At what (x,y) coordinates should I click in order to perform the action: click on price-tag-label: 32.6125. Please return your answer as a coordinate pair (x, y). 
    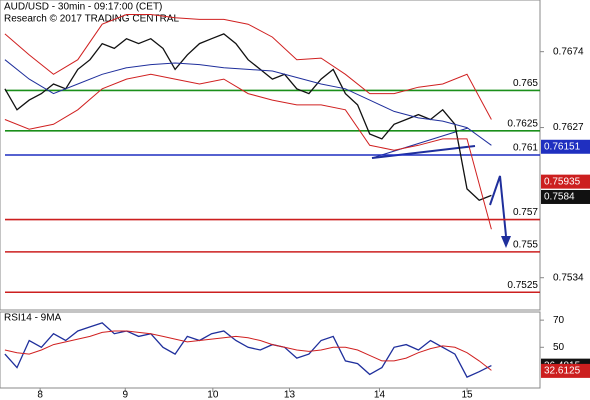
    Looking at the image, I should click on (562, 371).